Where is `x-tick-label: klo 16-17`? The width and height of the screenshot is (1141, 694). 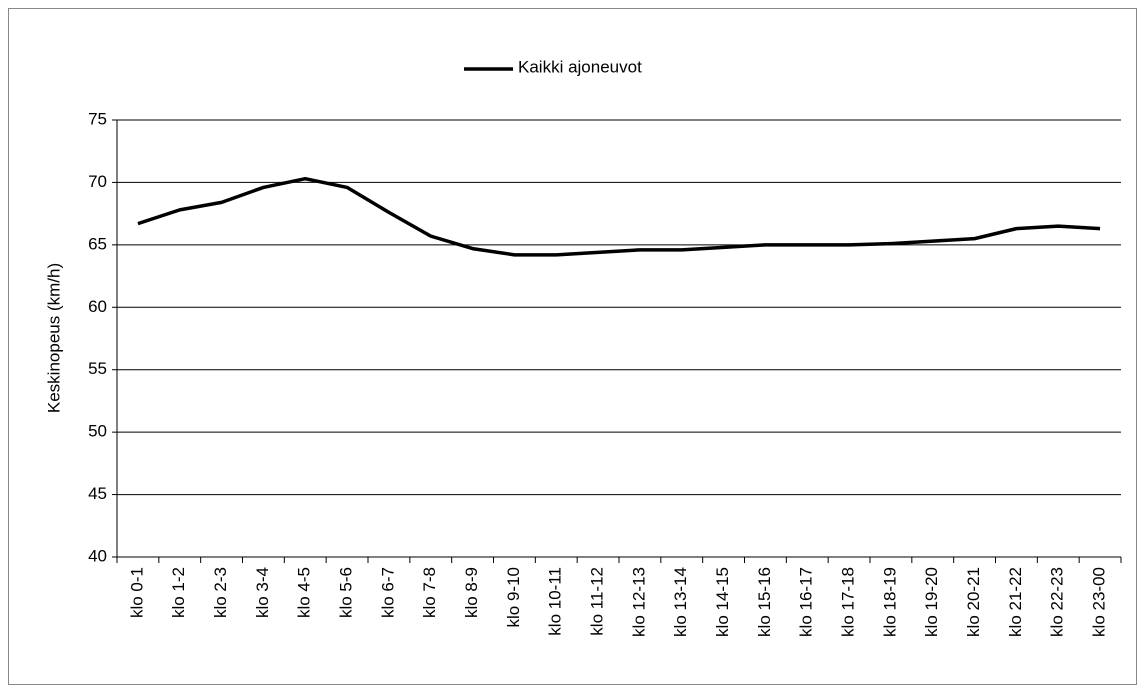
x-tick-label: klo 16-17 is located at coordinates (806, 602).